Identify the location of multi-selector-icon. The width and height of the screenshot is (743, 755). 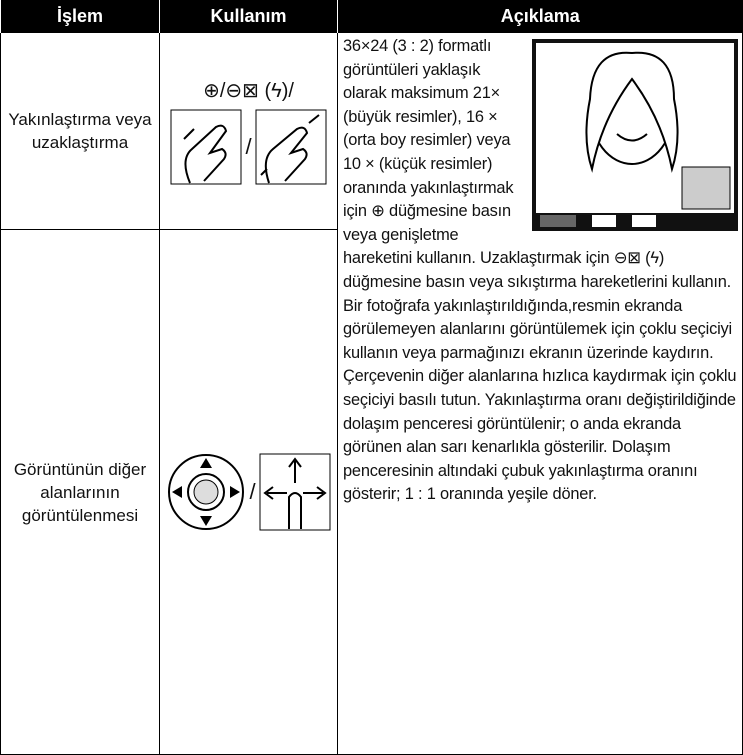
(206, 492).